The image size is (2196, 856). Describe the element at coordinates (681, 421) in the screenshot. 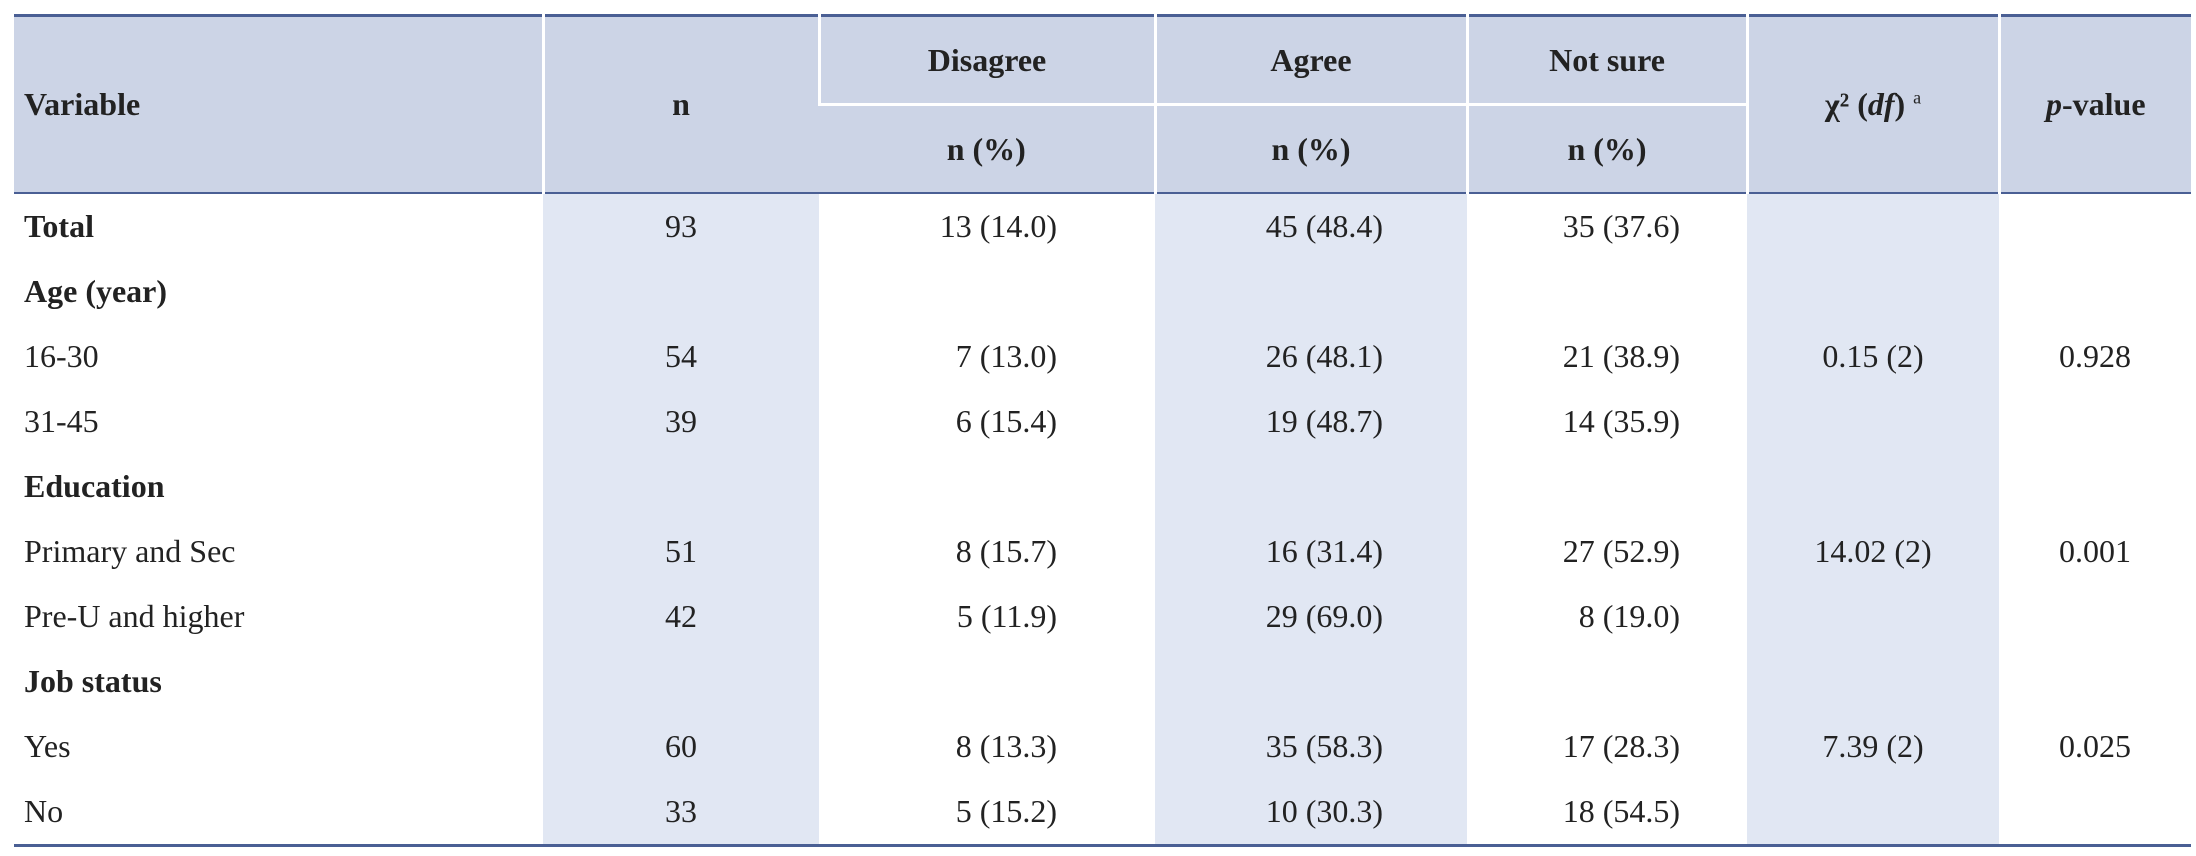

I see `table-cell: 39` at that location.